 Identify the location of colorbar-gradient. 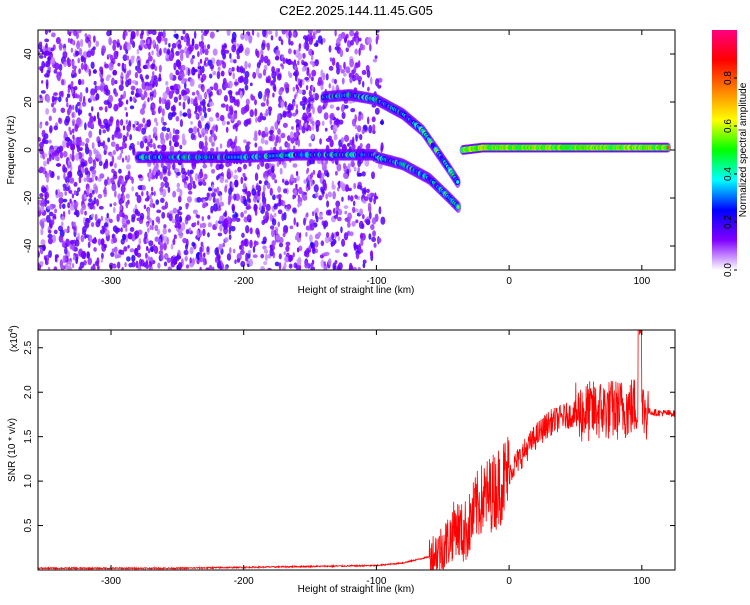
(724, 150).